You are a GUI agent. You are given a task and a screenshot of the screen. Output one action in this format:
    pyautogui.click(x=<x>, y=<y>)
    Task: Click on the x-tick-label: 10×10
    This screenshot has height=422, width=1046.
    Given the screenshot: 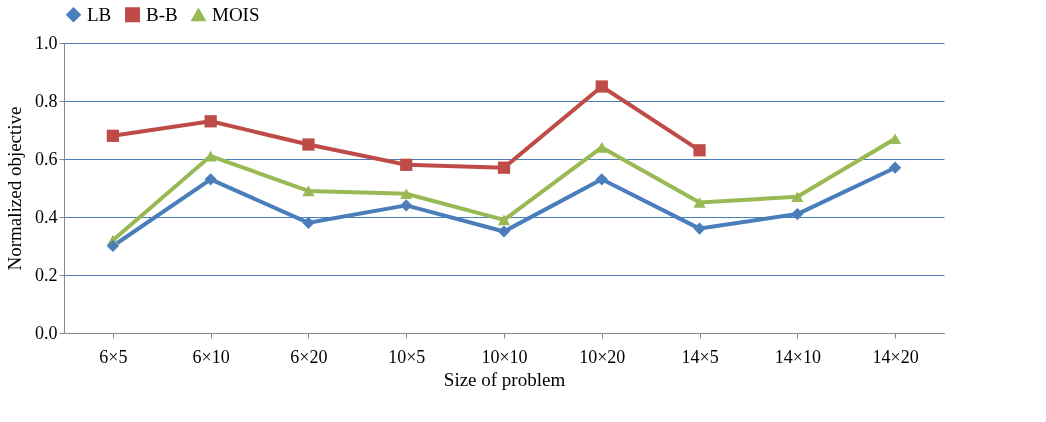 What is the action you would take?
    pyautogui.click(x=504, y=356)
    